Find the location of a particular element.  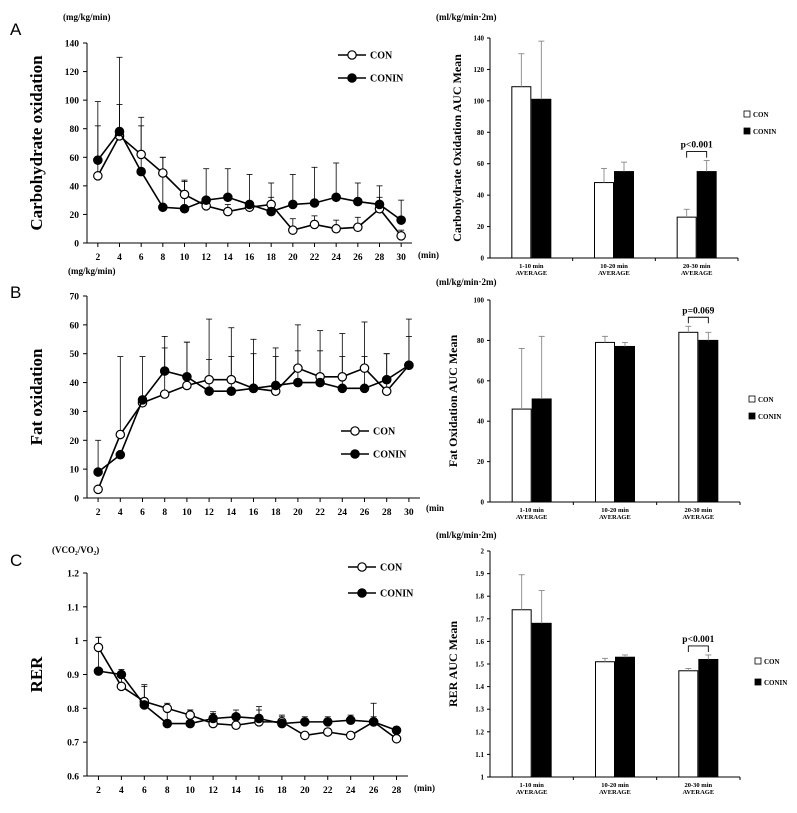

legend-label: CON is located at coordinates (381, 56).